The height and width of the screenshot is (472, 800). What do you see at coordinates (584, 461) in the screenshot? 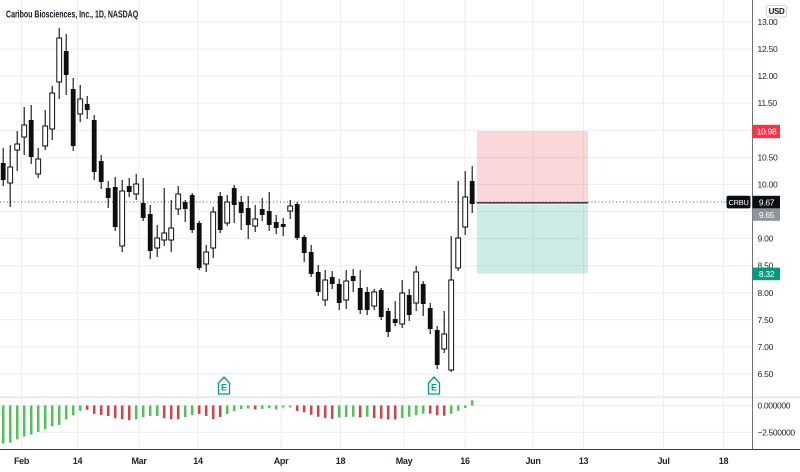
I see `svg-text: 13` at bounding box center [584, 461].